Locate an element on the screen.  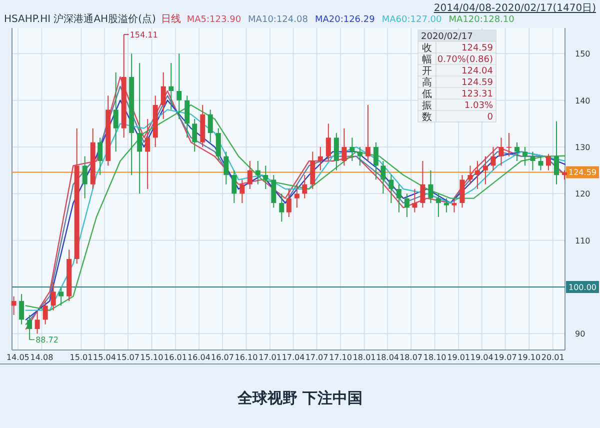
x-tick-label: 15.04 is located at coordinates (104, 357).